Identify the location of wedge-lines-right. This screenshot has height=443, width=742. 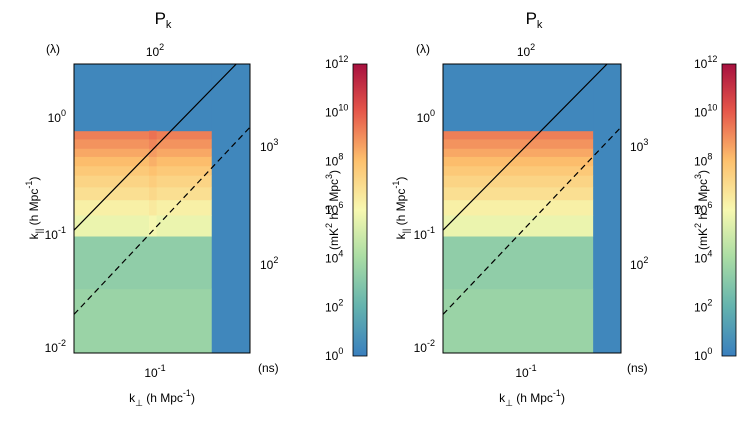
(532, 189).